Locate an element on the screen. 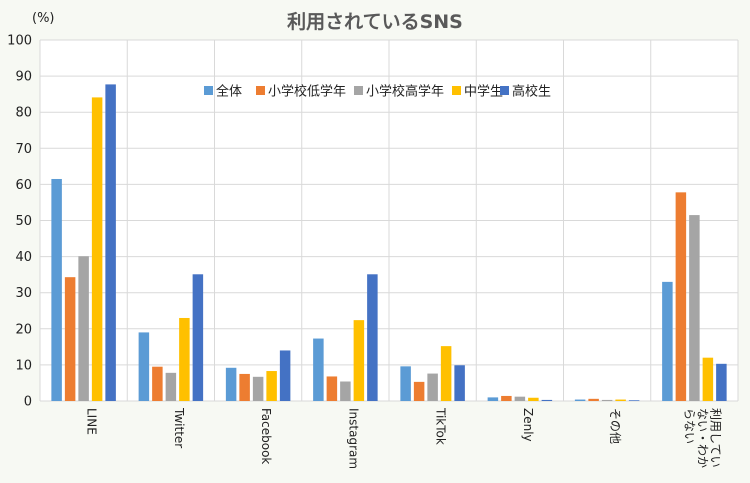  x-tick-label: Twitter is located at coordinates (179, 427).